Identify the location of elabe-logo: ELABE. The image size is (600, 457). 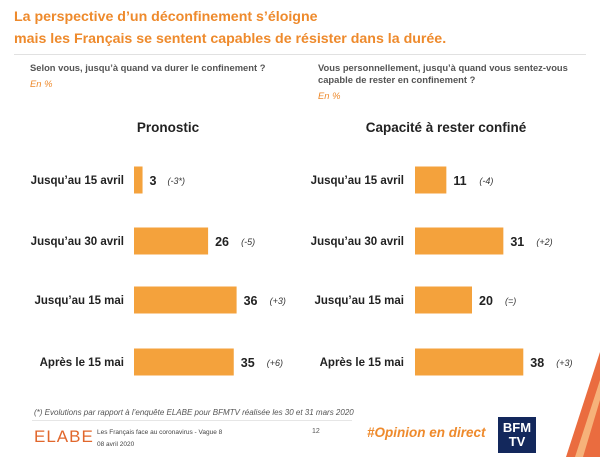
(64, 436).